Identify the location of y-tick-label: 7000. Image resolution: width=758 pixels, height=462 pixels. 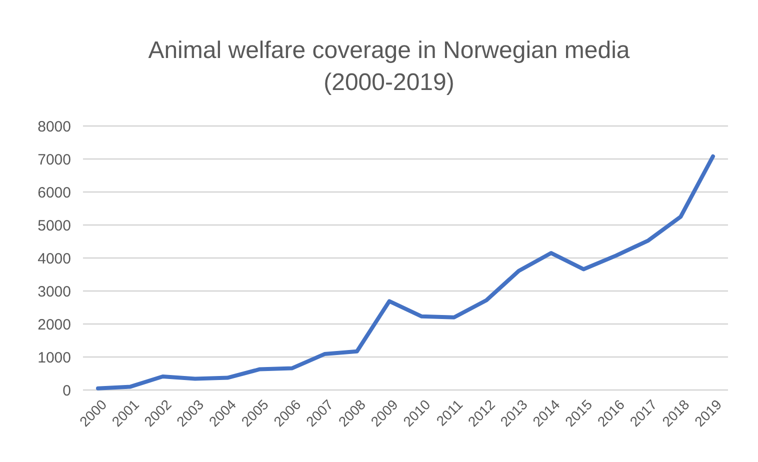
(54, 159).